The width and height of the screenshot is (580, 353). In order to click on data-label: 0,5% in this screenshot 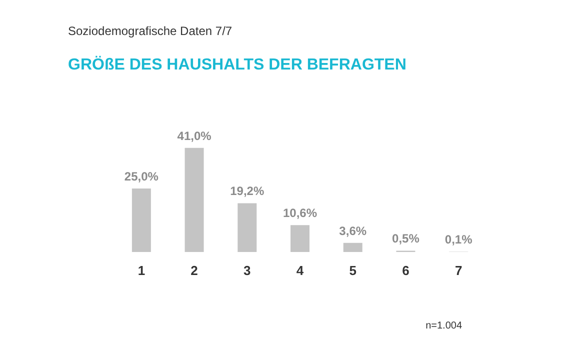, I will do `click(406, 239)`.